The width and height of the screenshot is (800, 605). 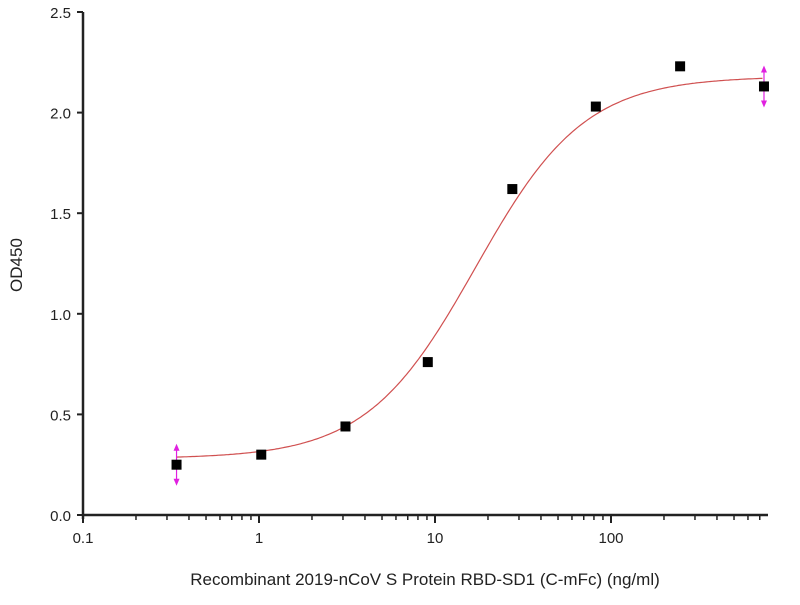 I want to click on x-tick-label: 100, so click(x=610, y=538).